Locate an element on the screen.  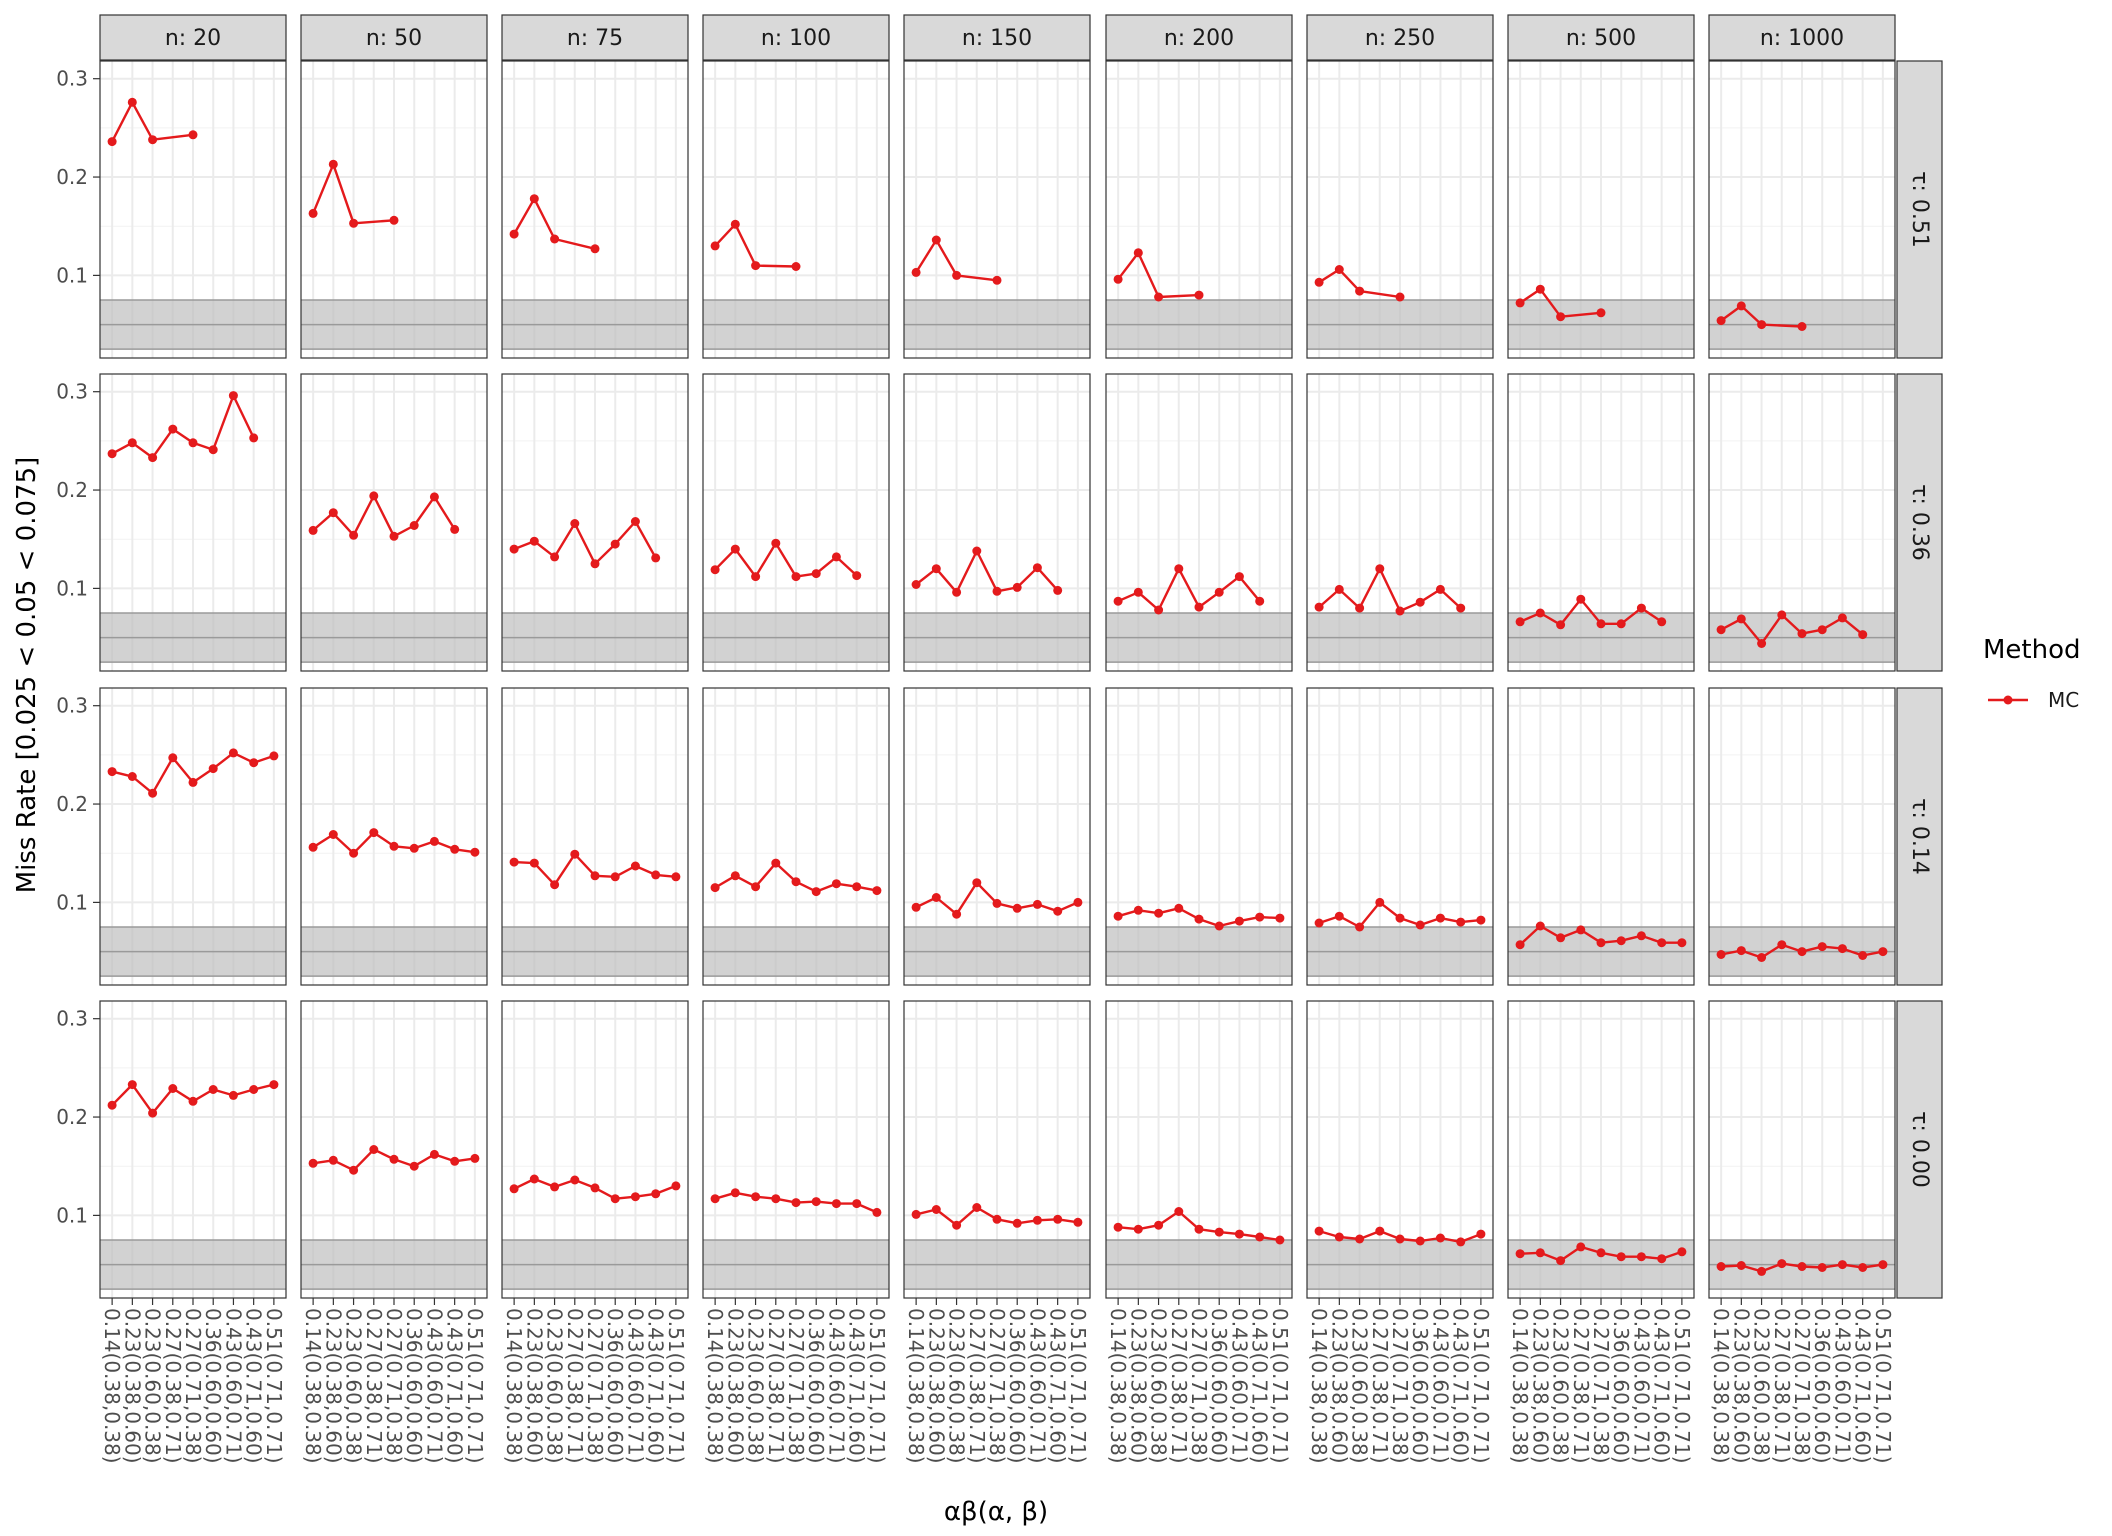
column-strip-label: n: 75 is located at coordinates (595, 38).